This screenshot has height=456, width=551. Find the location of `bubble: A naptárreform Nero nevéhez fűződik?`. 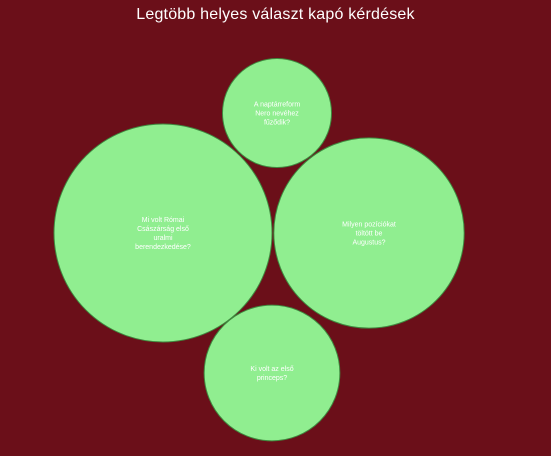

bubble: A naptárreform Nero nevéhez fűződik? is located at coordinates (277, 113).